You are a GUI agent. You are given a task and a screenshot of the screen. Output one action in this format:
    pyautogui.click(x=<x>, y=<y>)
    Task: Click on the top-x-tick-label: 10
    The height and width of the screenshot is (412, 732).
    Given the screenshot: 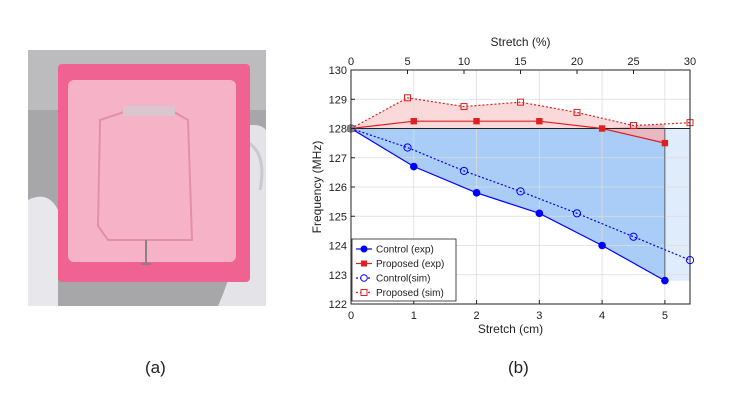 What is the action you would take?
    pyautogui.click(x=464, y=62)
    